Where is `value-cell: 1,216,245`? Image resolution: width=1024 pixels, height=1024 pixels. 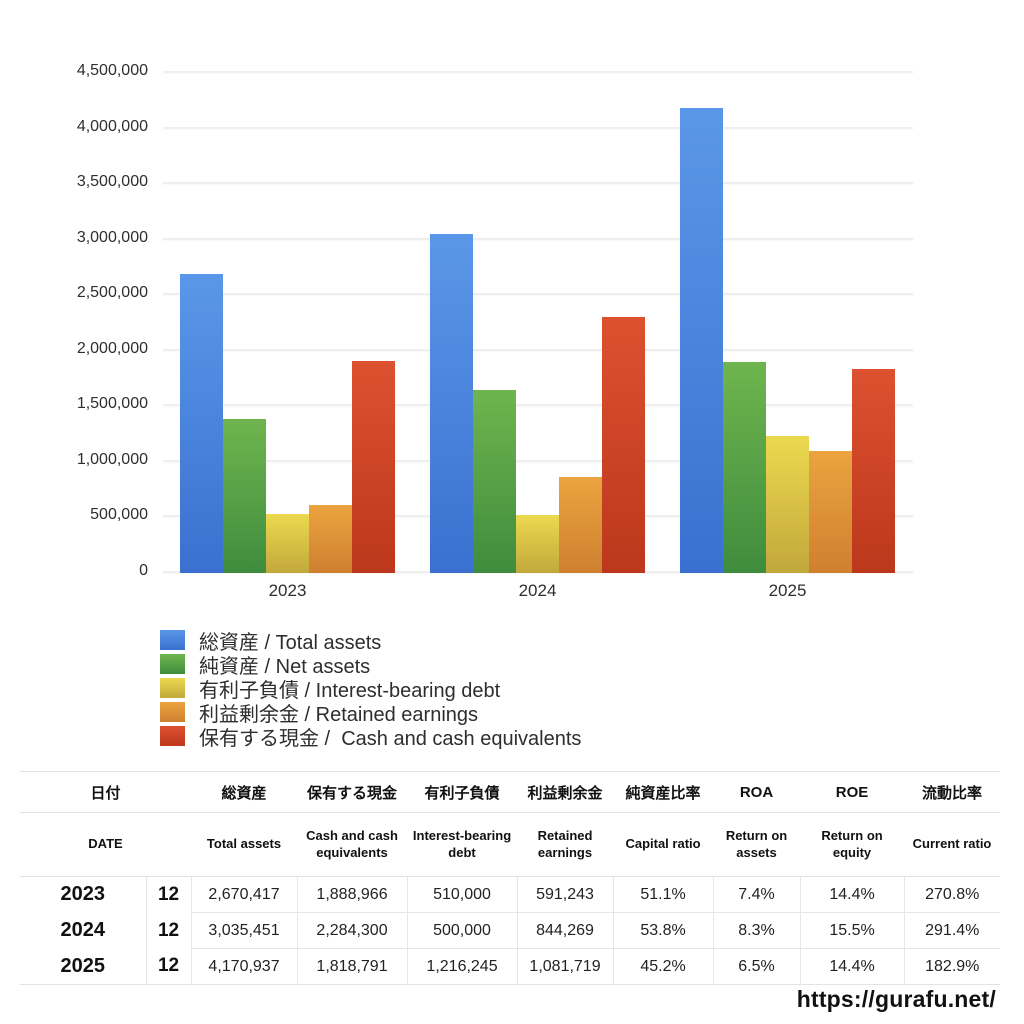
value-cell: 1,216,245 is located at coordinates (462, 966).